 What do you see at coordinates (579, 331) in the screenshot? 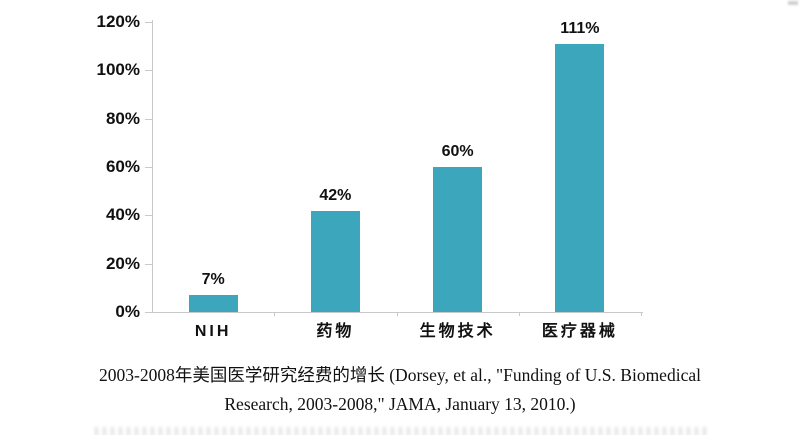
I see `category-label: 医疗器械` at bounding box center [579, 331].